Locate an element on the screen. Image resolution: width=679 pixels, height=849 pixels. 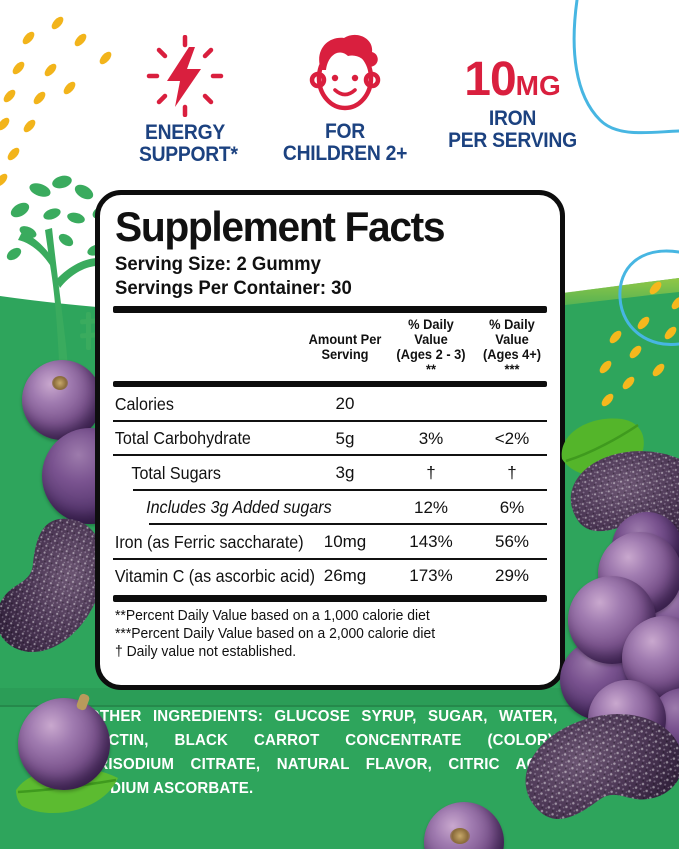
table-row: Calories 20 is located at coordinates (330, 404).